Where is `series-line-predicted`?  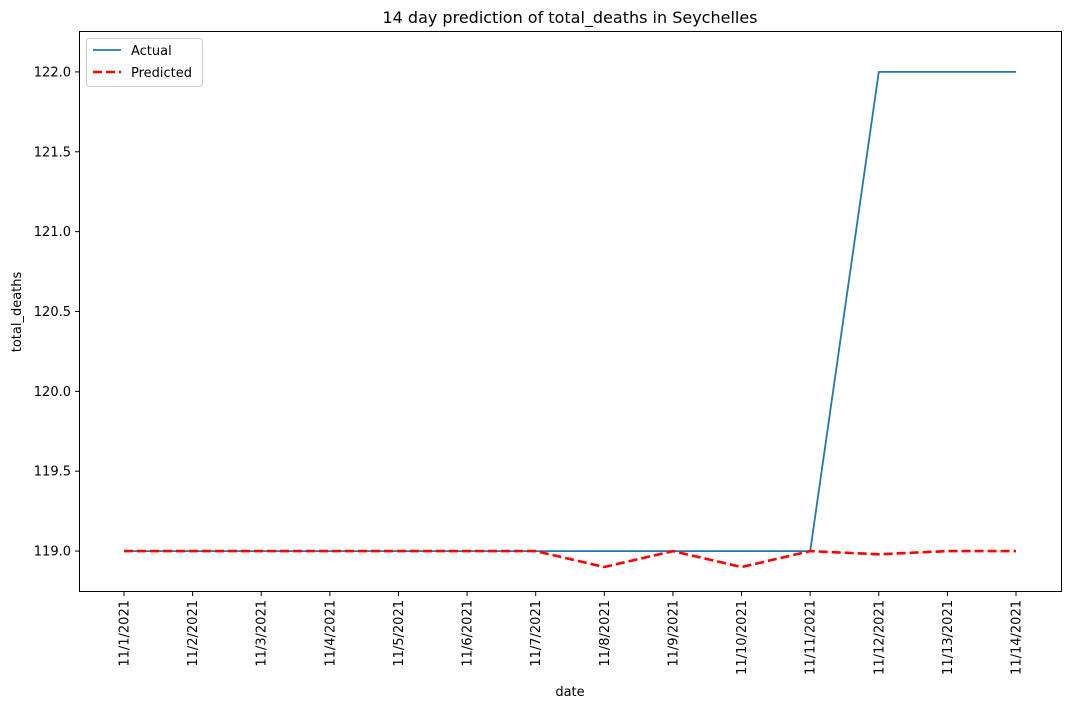
series-line-predicted is located at coordinates (570, 559).